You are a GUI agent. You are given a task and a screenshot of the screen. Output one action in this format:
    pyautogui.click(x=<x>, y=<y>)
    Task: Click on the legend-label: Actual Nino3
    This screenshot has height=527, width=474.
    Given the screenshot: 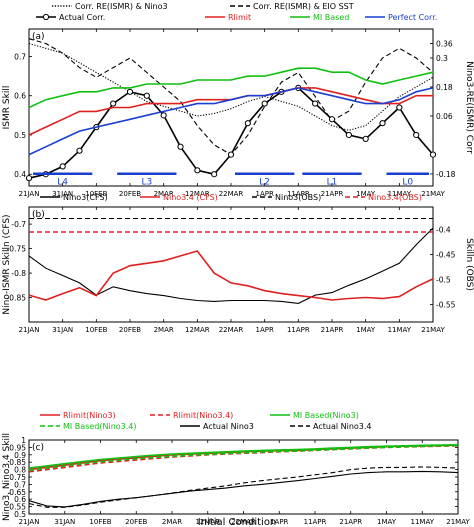 What is the action you would take?
    pyautogui.click(x=228, y=426)
    